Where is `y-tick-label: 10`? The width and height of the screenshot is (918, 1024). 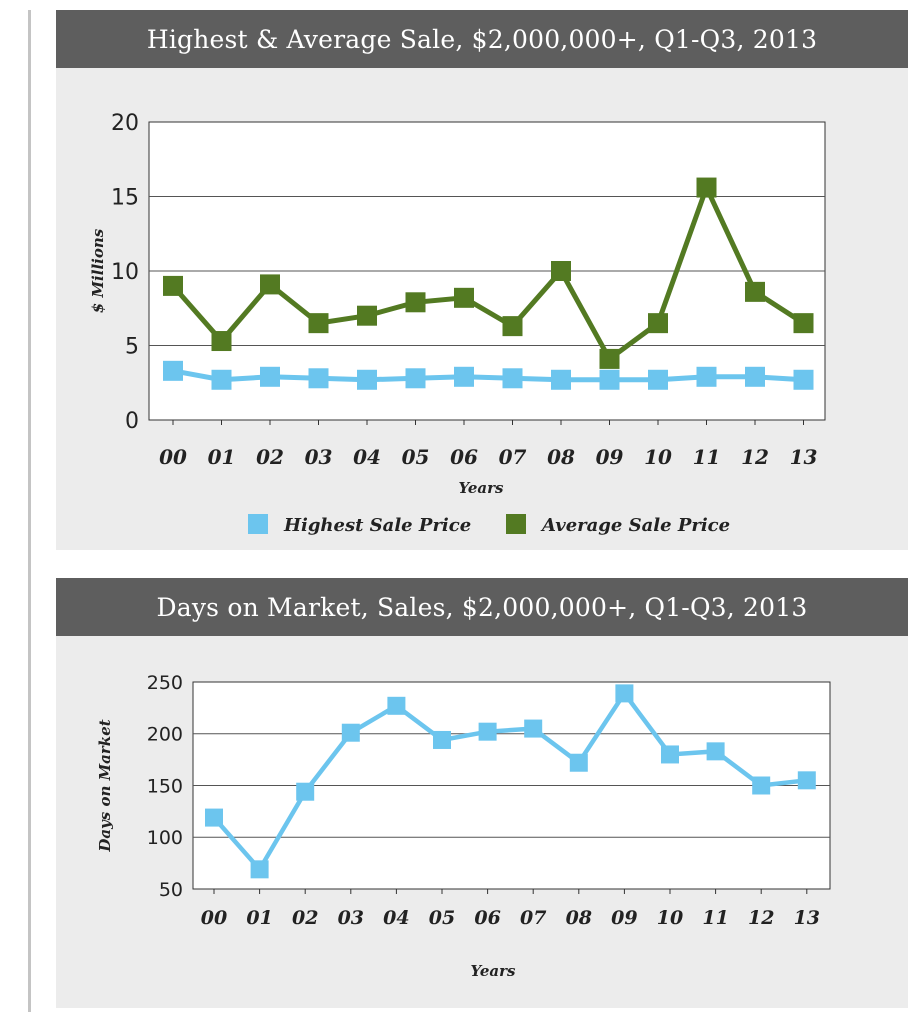
y-tick-label: 10 is located at coordinates (125, 272).